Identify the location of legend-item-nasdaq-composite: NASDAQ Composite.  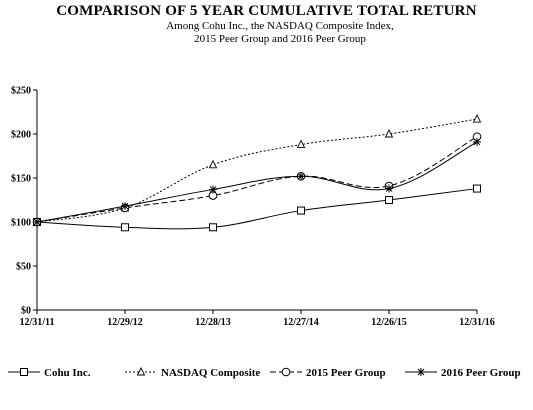
(192, 372).